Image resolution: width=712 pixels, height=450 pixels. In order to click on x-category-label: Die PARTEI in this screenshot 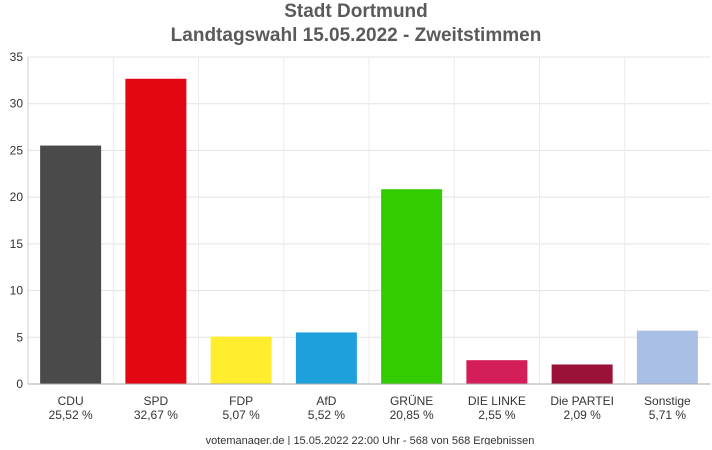, I will do `click(582, 401)`.